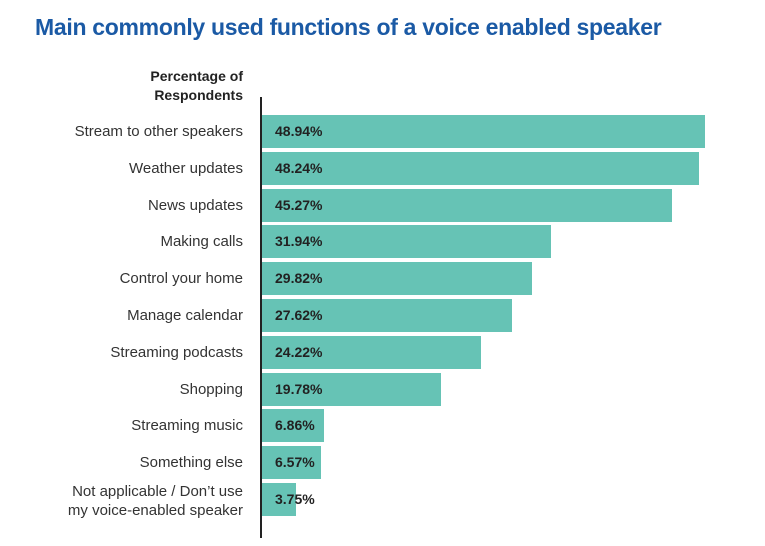  Describe the element at coordinates (186, 168) in the screenshot. I see `category-label: Weather updates` at that location.